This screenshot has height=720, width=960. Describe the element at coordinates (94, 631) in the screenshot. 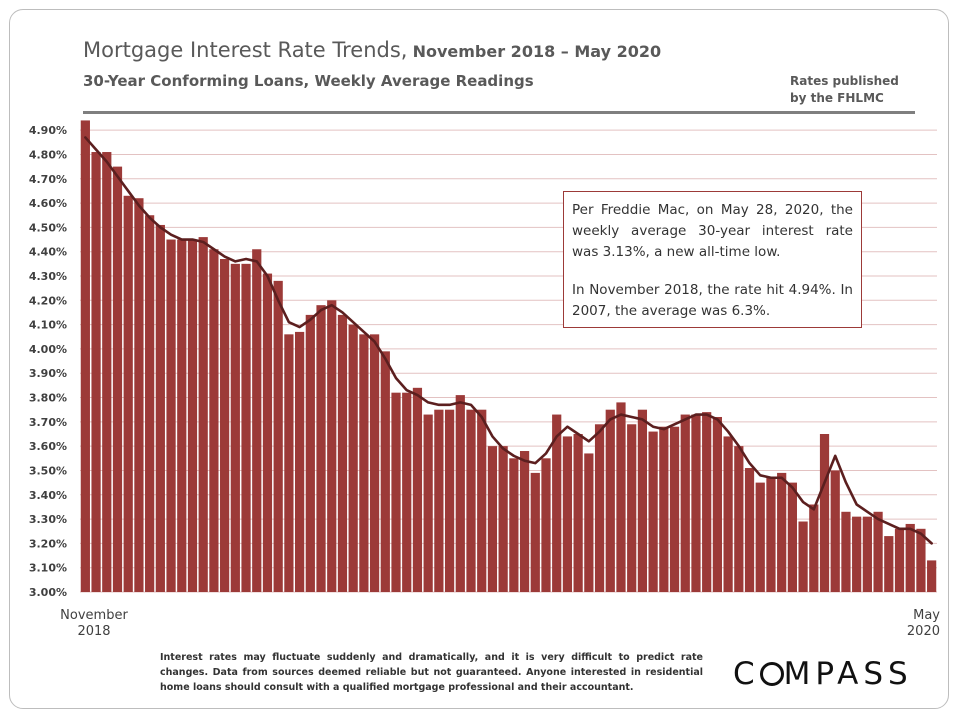

I see `x-label-start-year: 2018` at that location.